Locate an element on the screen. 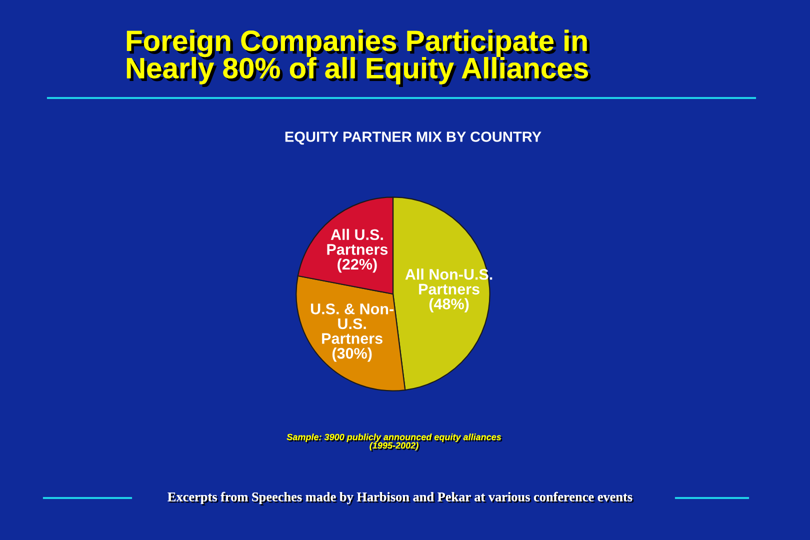  data-label: (22%) is located at coordinates (357, 265).